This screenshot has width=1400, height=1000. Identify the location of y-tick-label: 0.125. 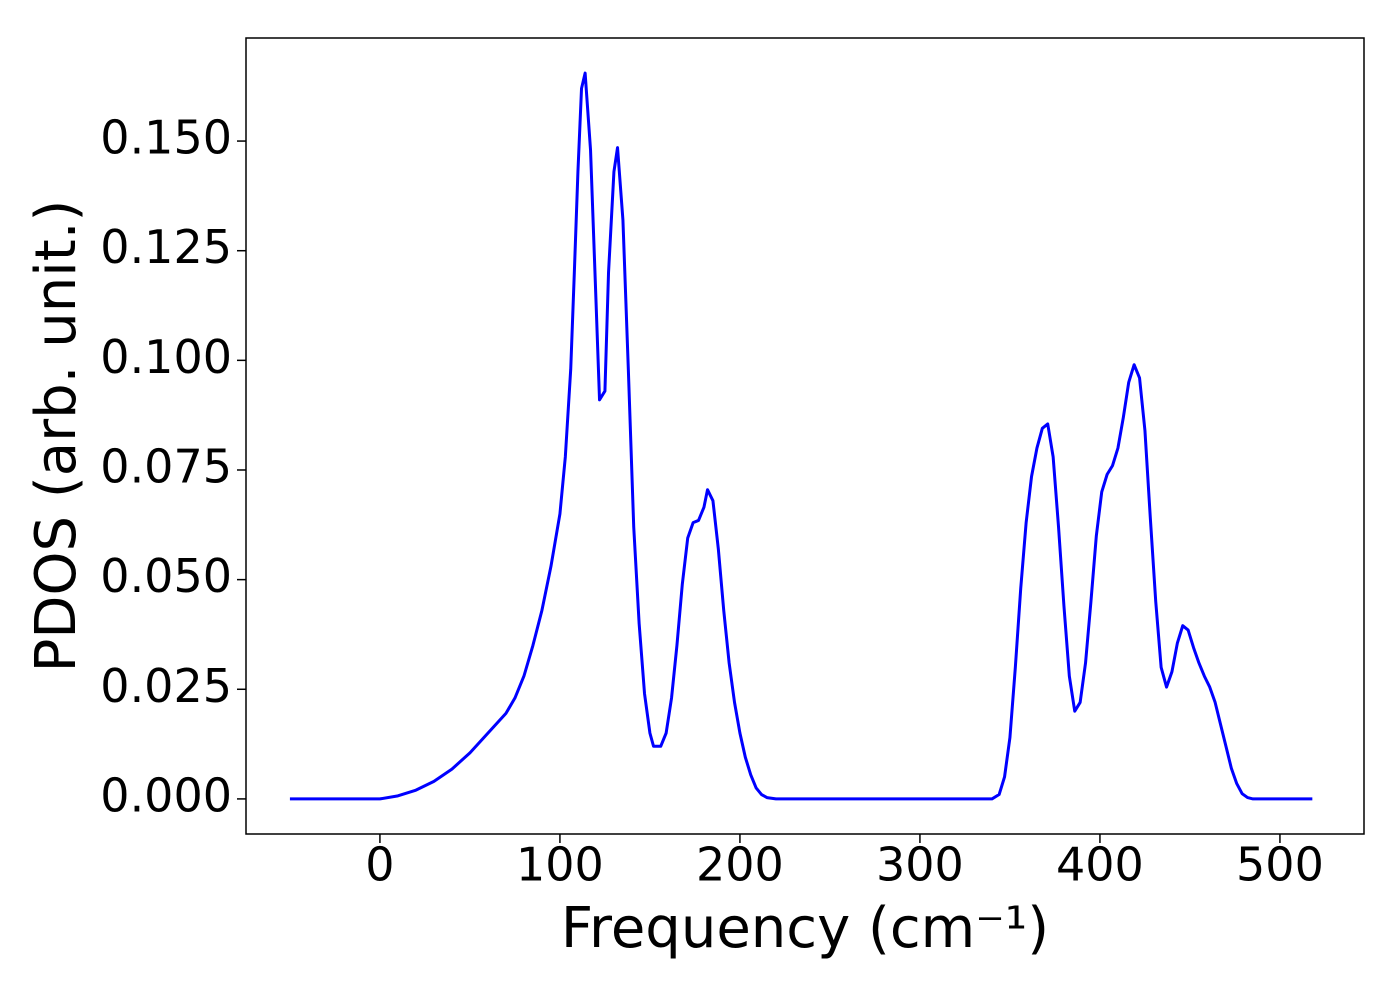
(166, 247).